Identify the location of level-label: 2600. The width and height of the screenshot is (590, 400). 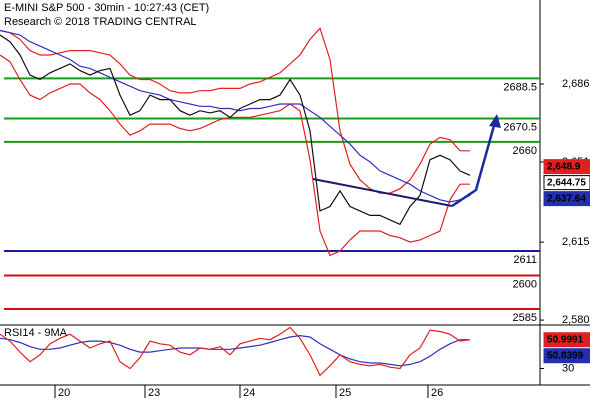
(525, 284).